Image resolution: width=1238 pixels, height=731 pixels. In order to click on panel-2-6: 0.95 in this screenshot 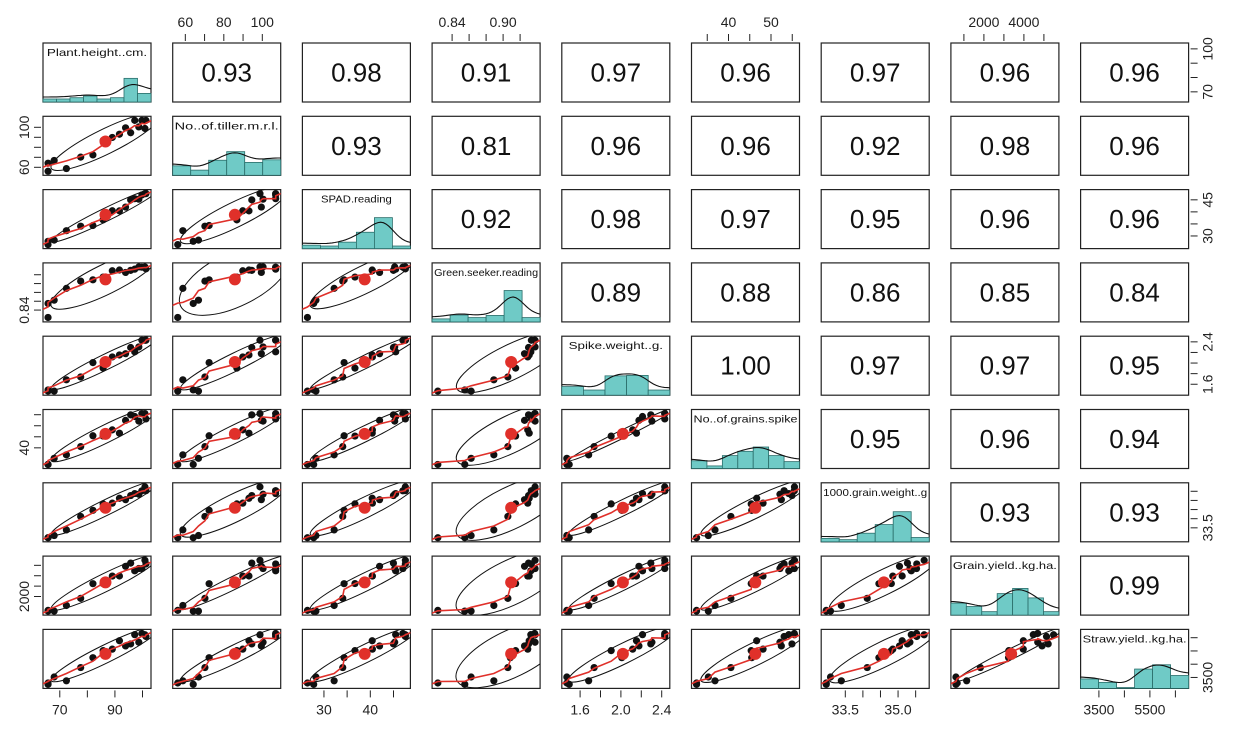, I will do `click(875, 219)`.